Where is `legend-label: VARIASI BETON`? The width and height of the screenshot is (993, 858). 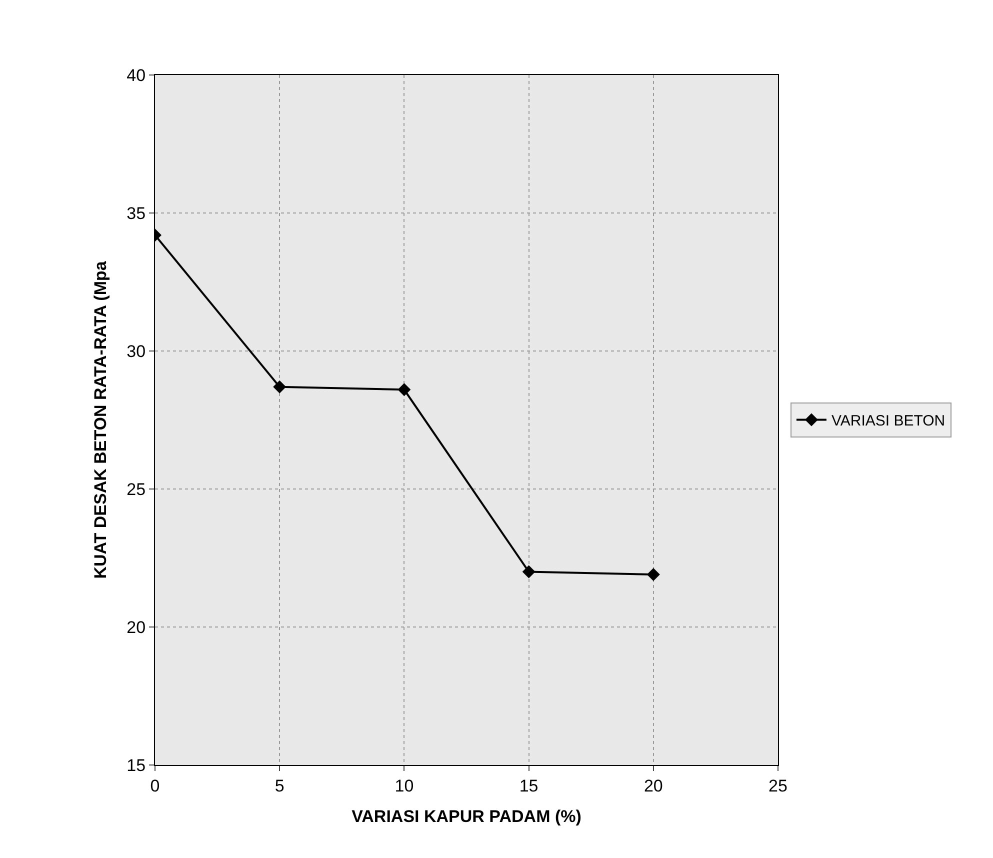
legend-label: VARIASI BETON is located at coordinates (888, 421).